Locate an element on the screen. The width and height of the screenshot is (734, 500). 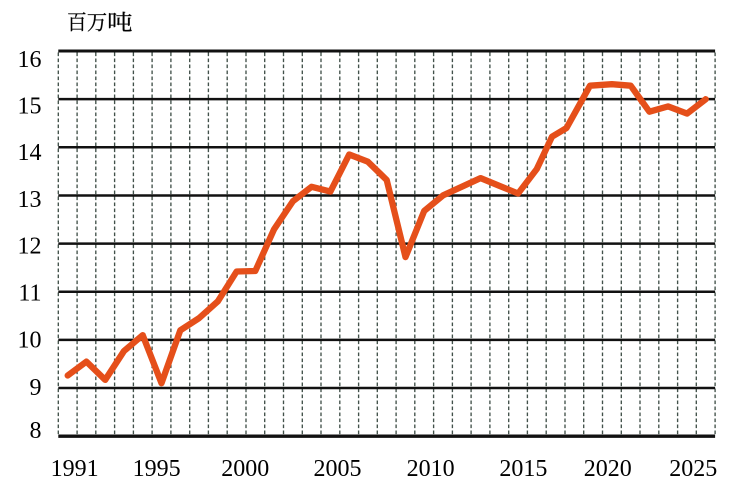
svg-text: 8 is located at coordinates (36, 431).